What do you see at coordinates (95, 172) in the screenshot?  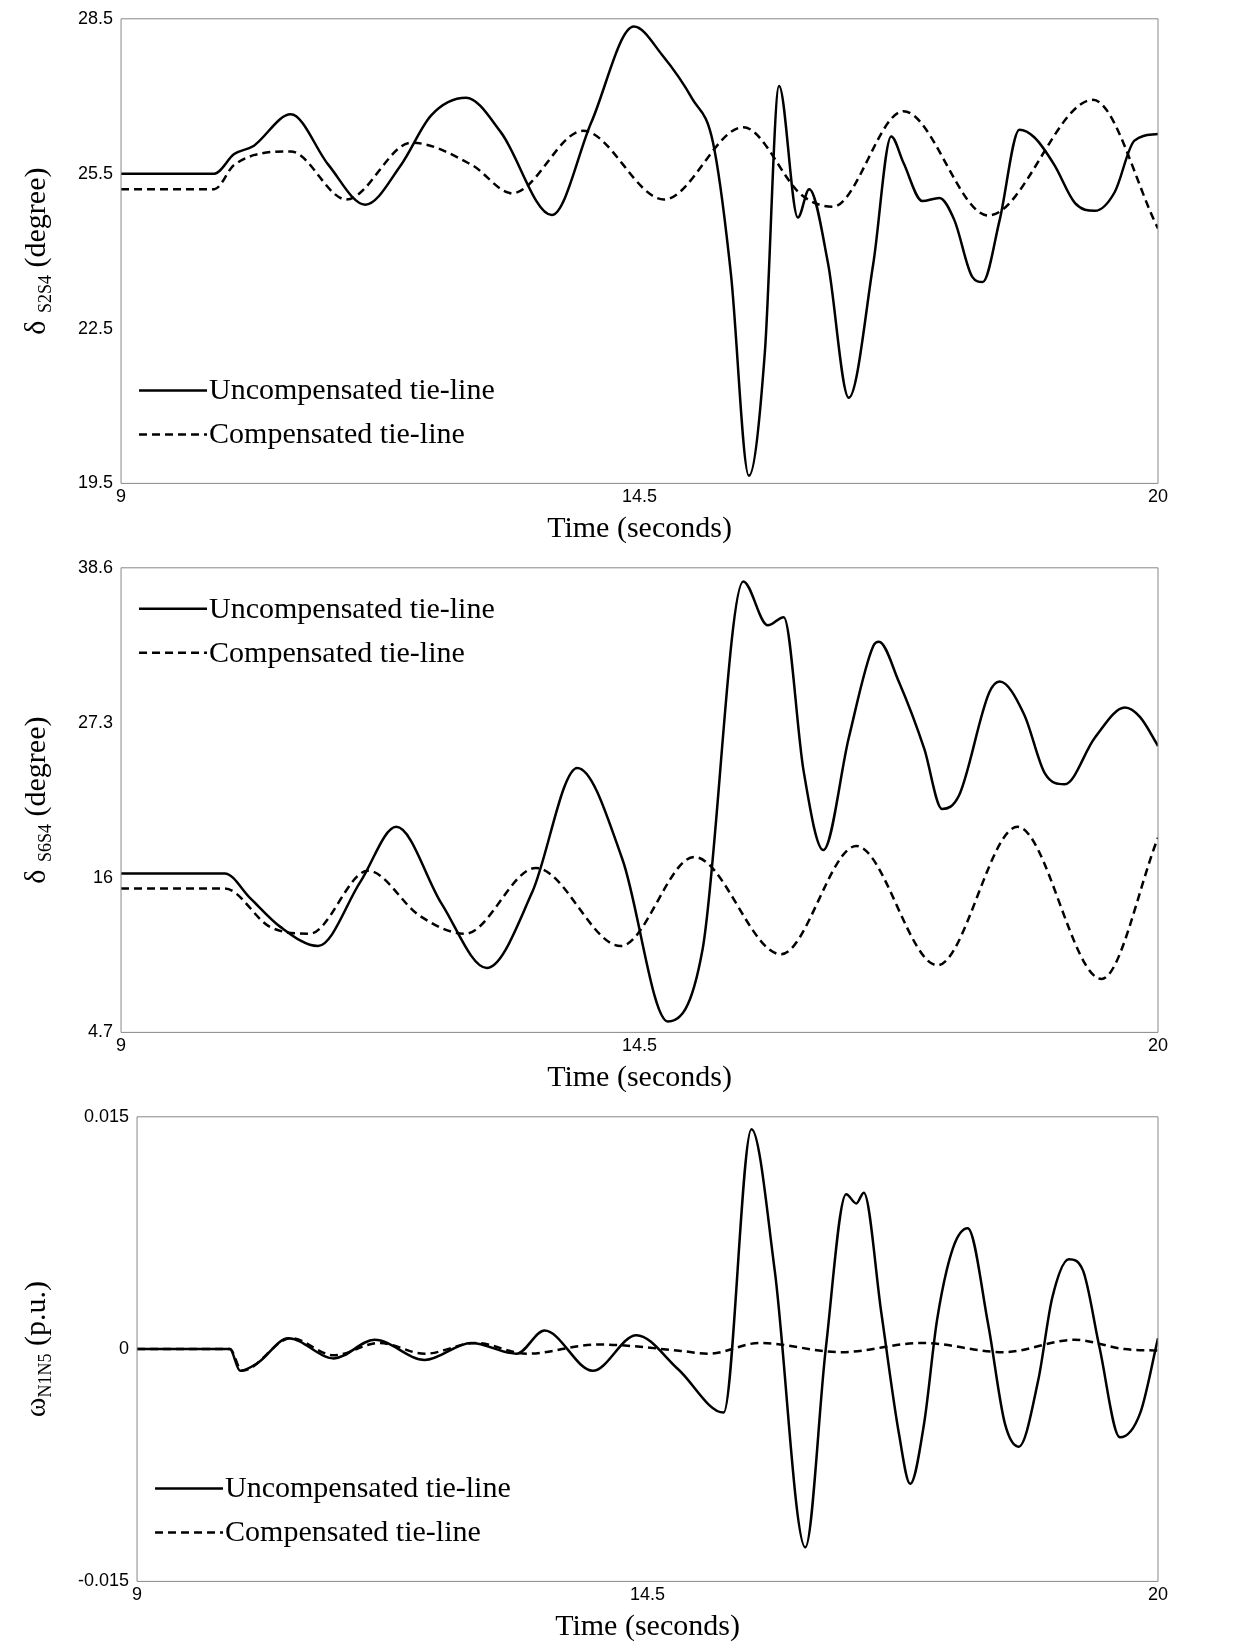 I see `y-tick-label: 25.5` at bounding box center [95, 172].